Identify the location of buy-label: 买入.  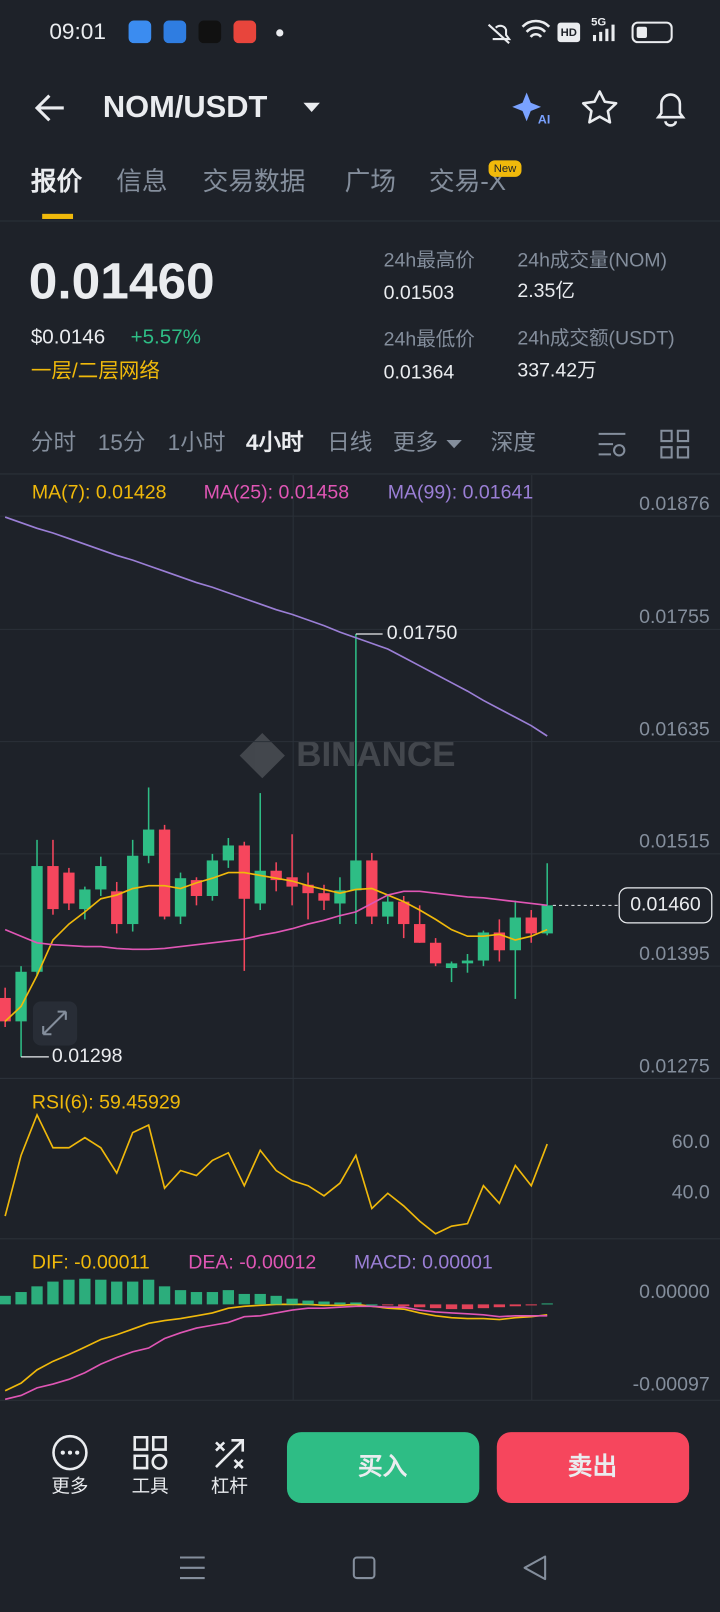
(383, 1467).